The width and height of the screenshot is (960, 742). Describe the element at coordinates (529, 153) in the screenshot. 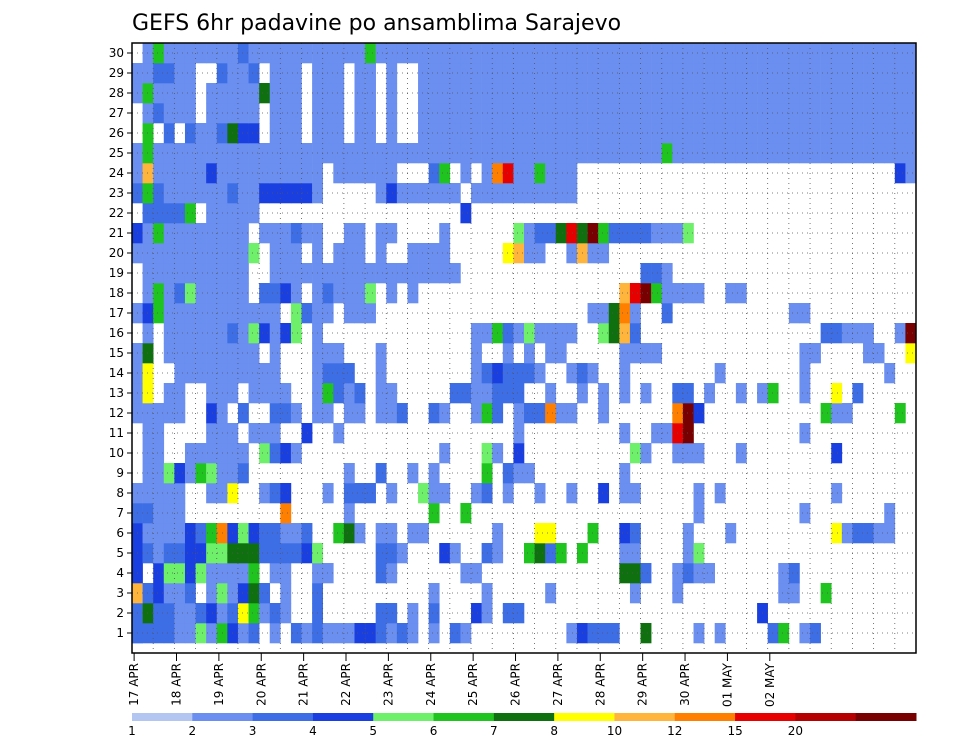

I see `heatmap-cell-m25-t38` at that location.